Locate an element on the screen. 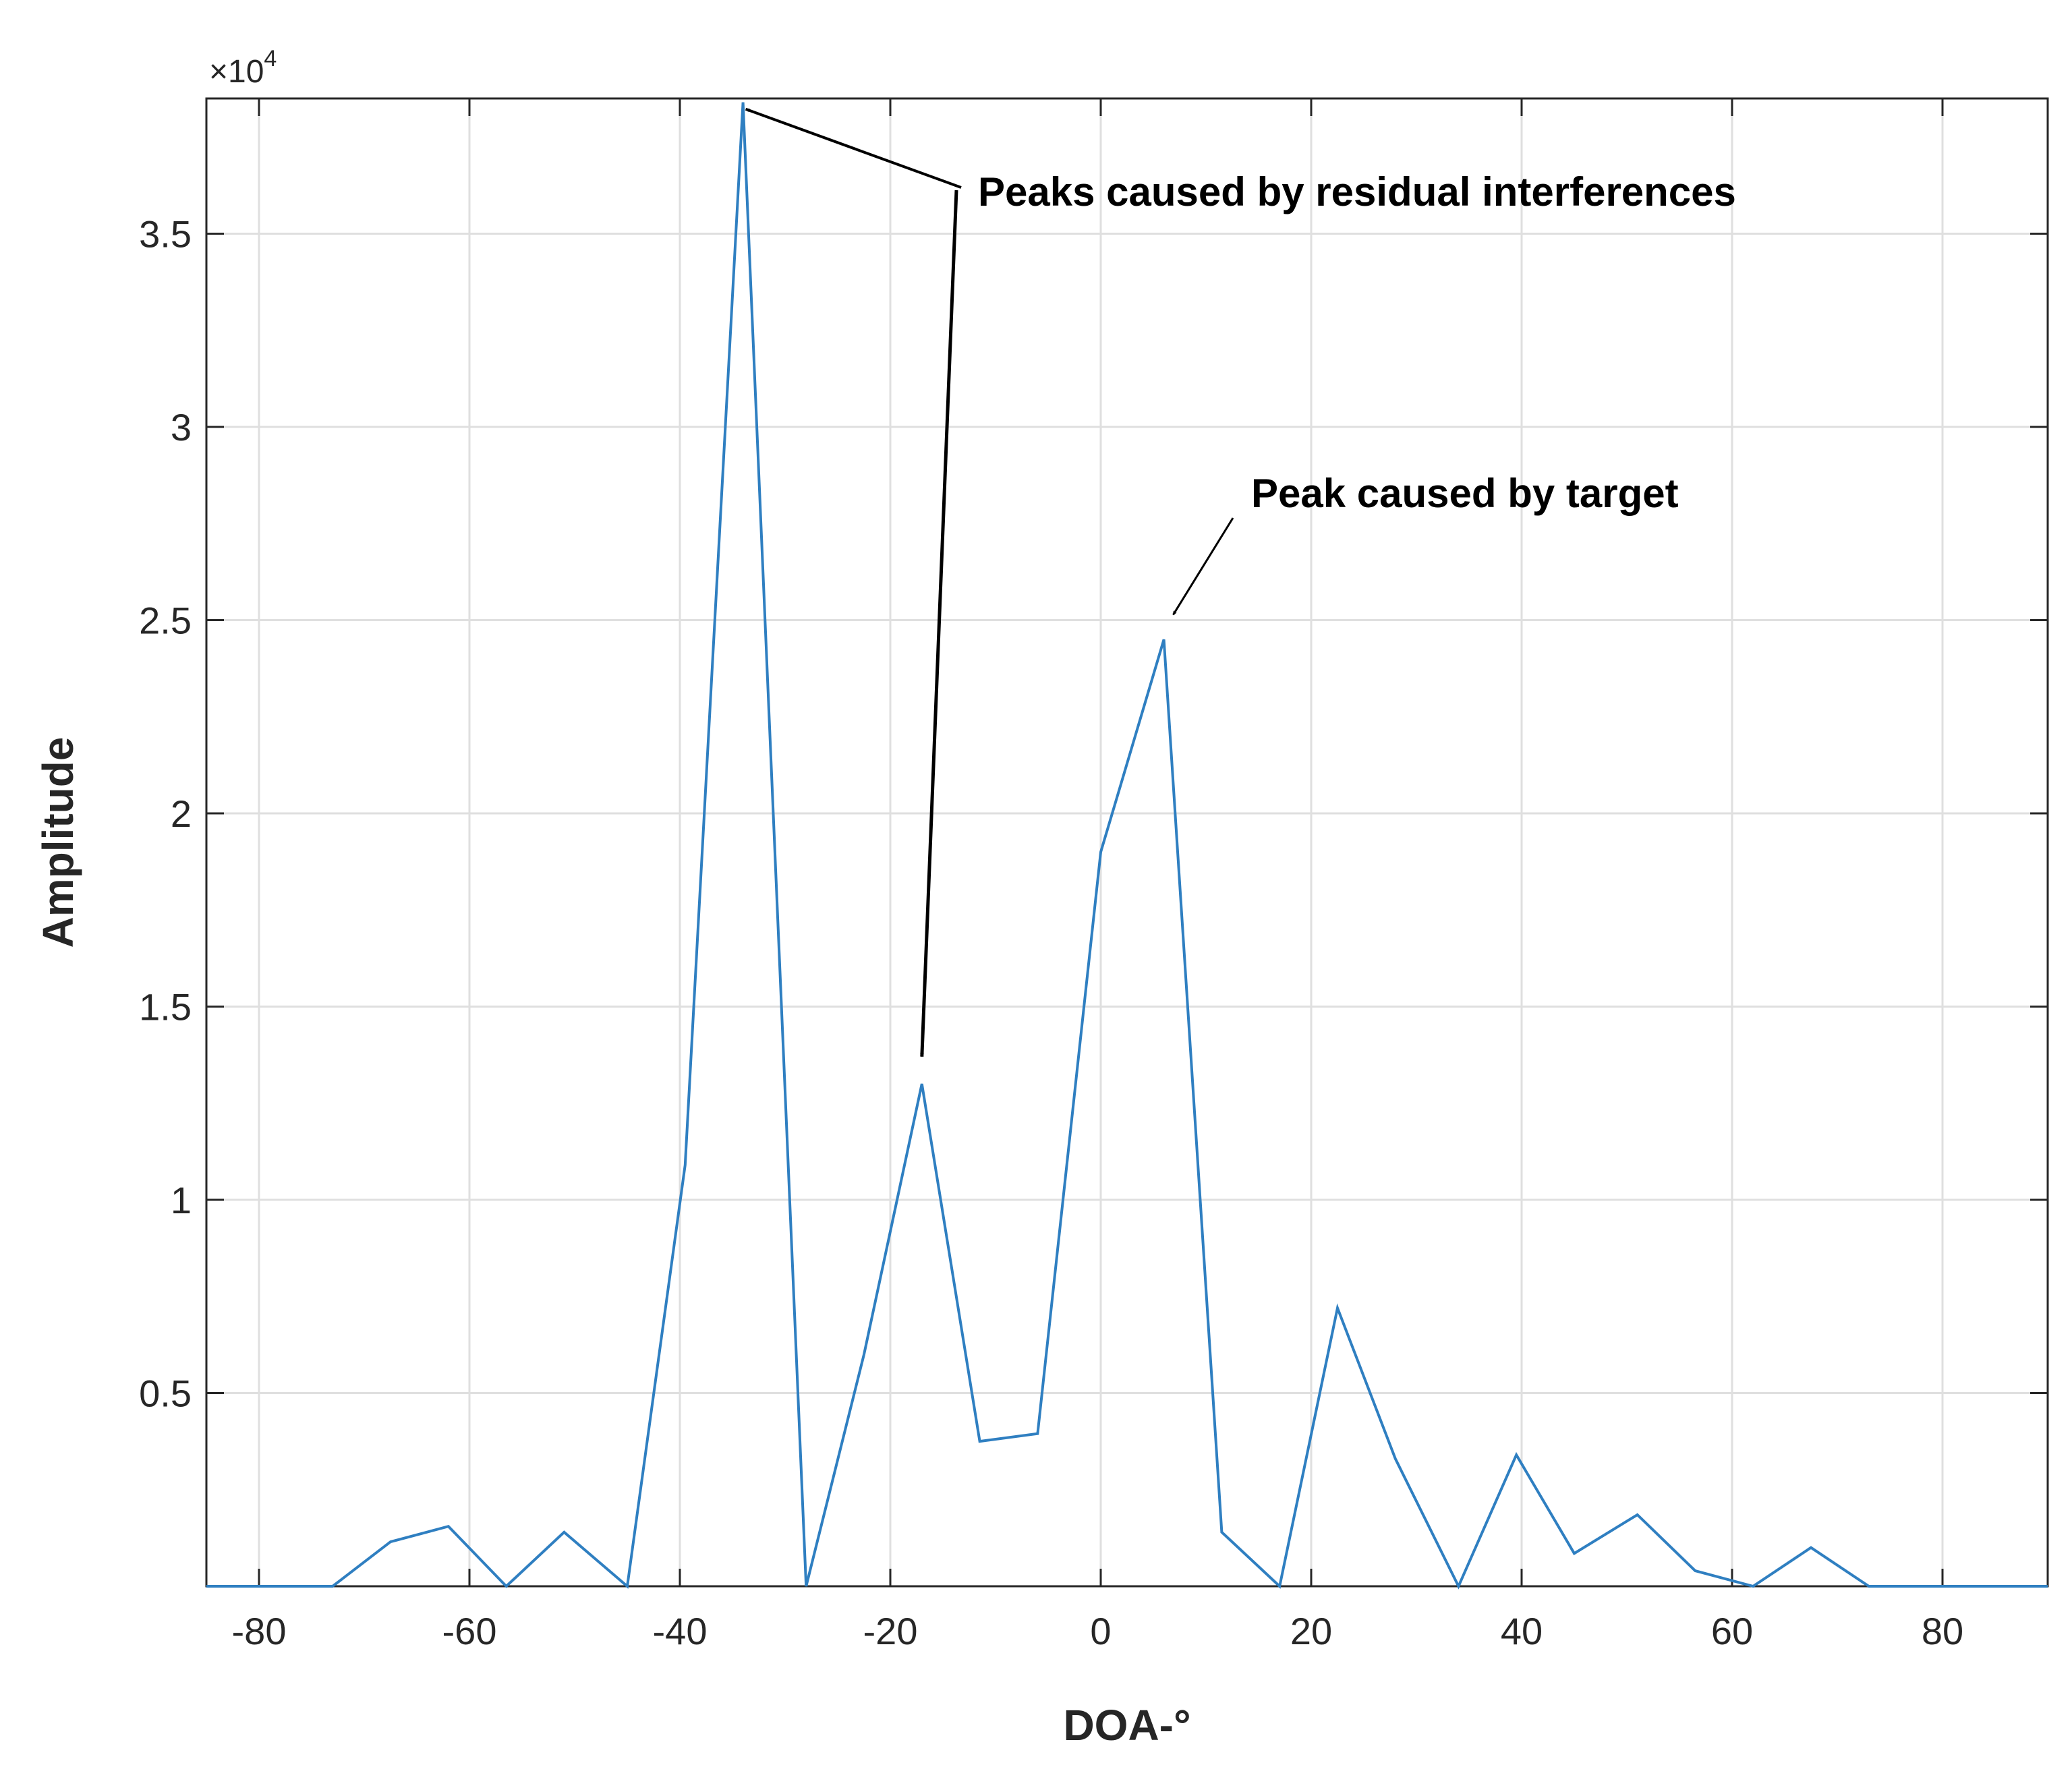  y-exponent-label: ×10⁴ is located at coordinates (243, 68).